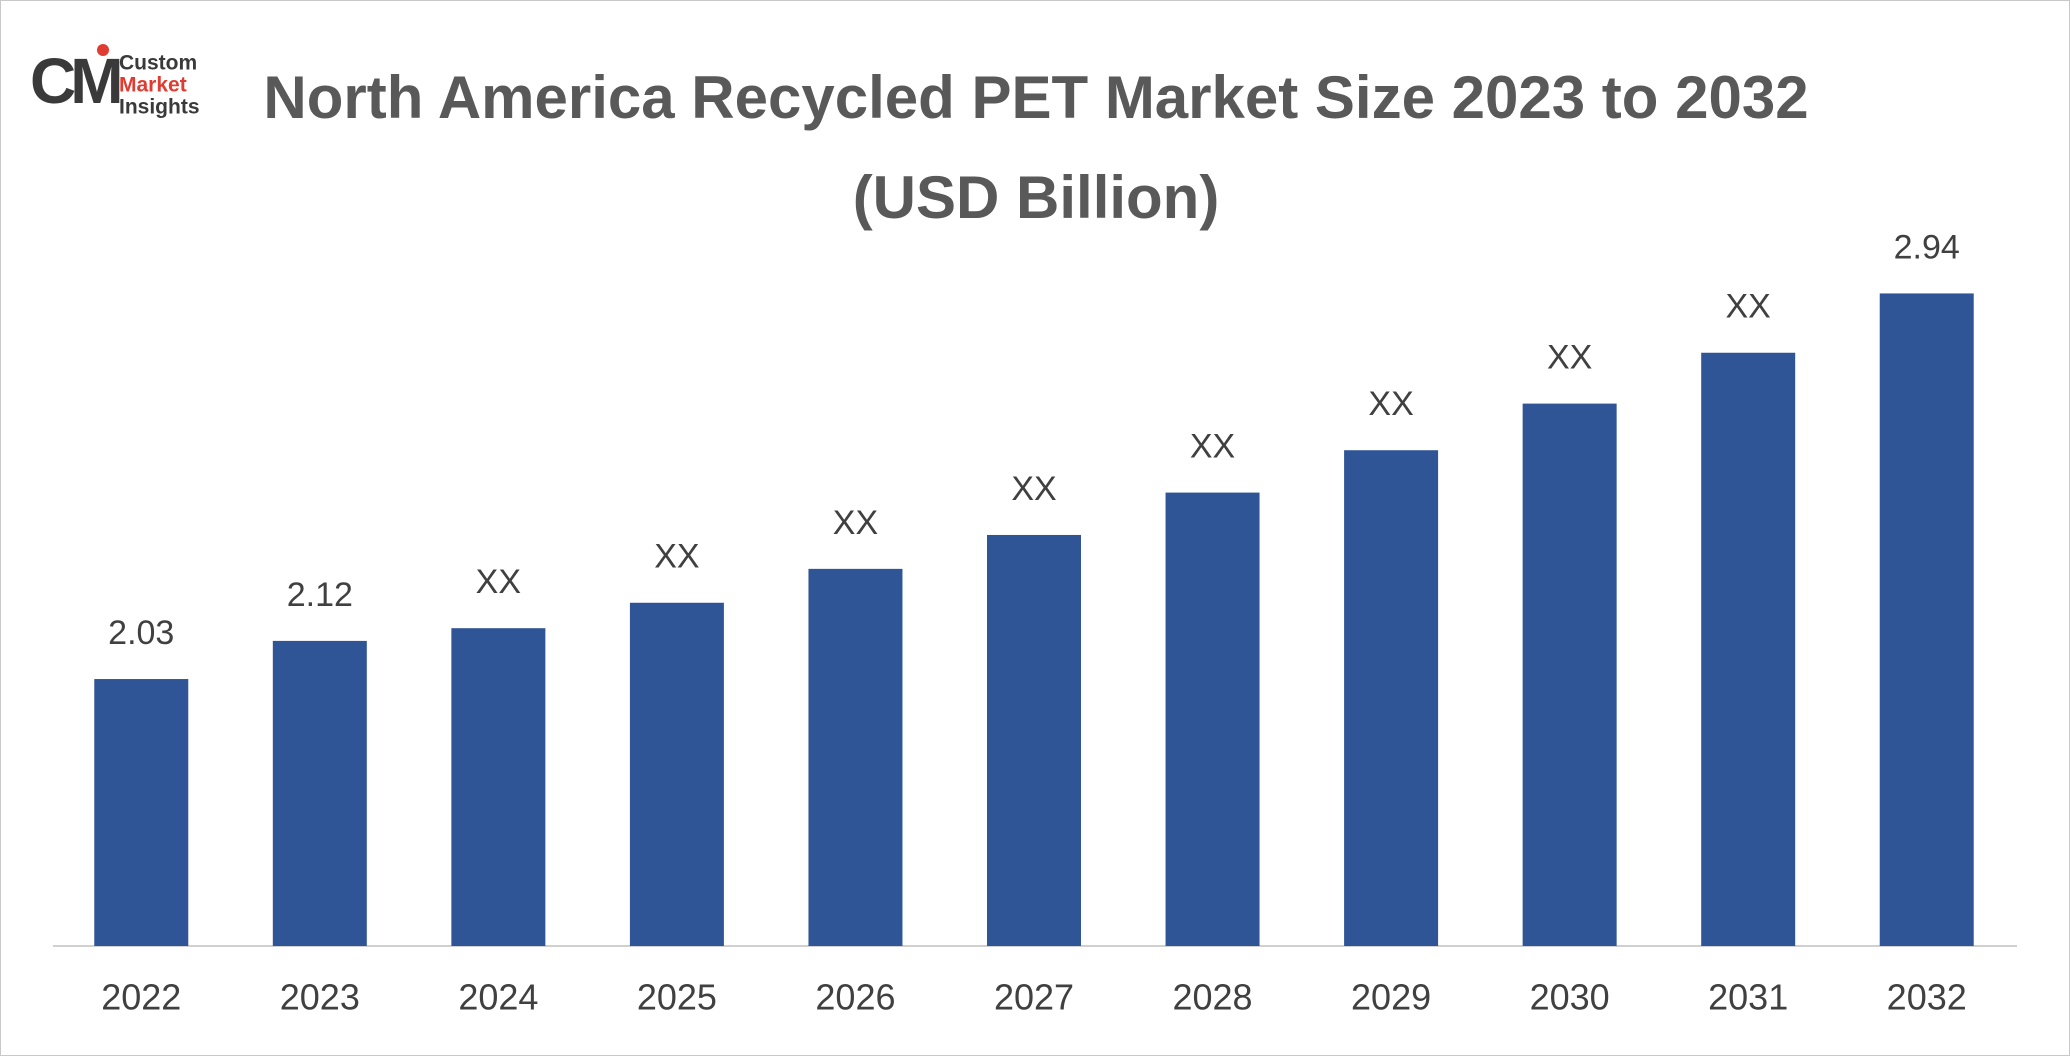  Describe the element at coordinates (1748, 997) in the screenshot. I see `x-tick-label: 2031` at that location.